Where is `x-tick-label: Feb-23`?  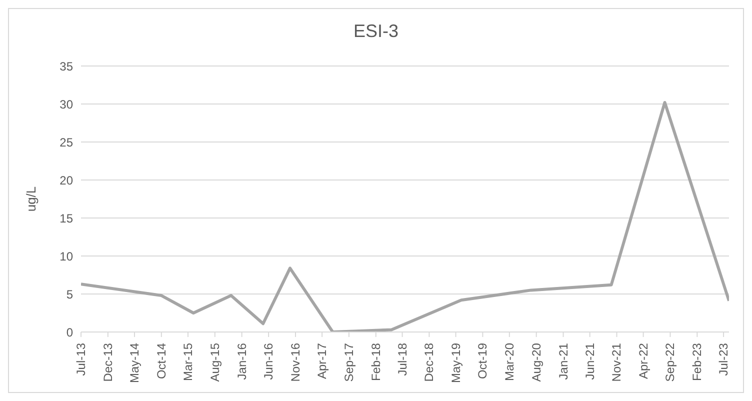
x-tick-label: Feb-23 is located at coordinates (697, 362).